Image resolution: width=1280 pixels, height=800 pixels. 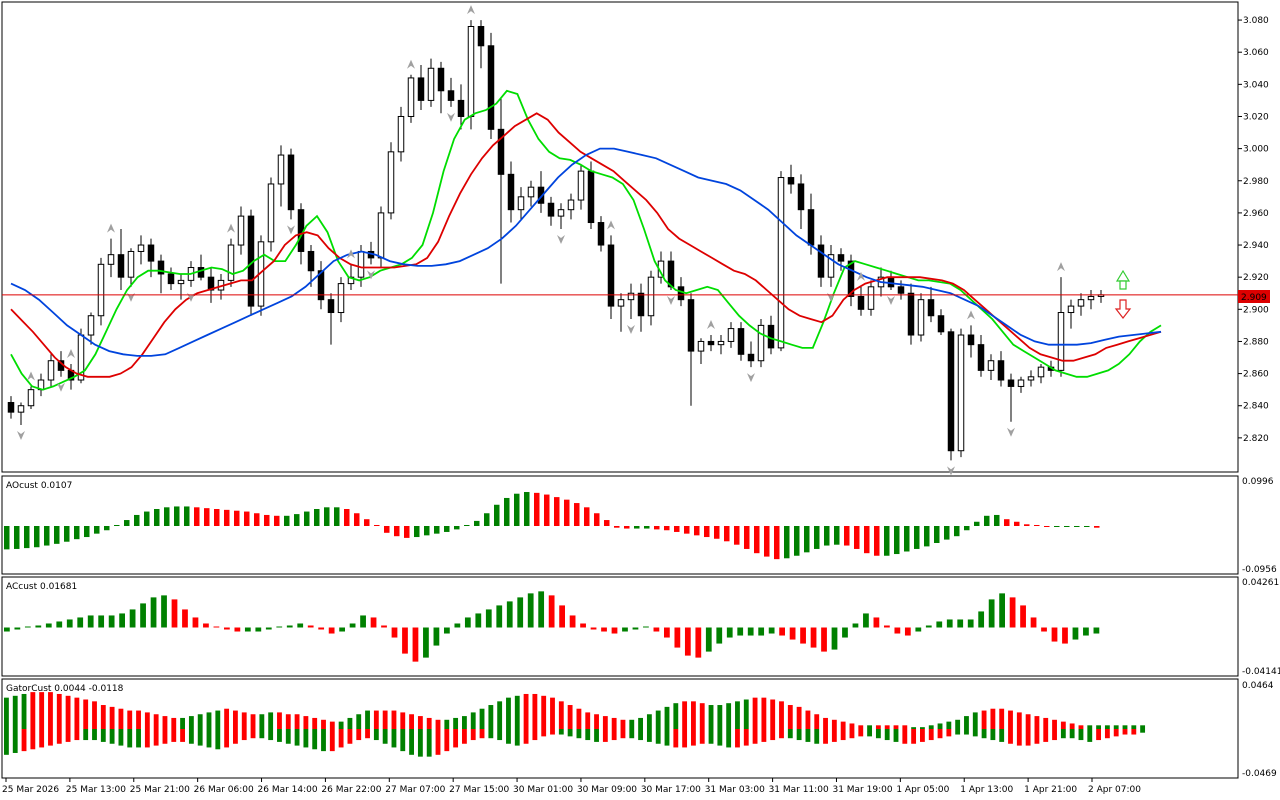 What do you see at coordinates (639, 525) in the screenshot?
I see `ao-indicator-pane: AOcust 0.0107 0.0996 -0.0956` at bounding box center [639, 525].